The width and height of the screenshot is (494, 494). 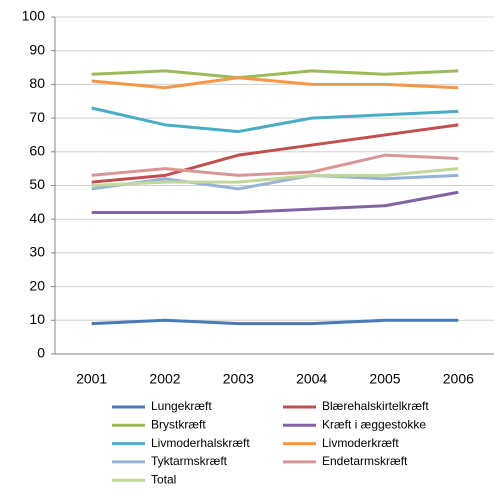 What do you see at coordinates (360, 443) in the screenshot?
I see `legend-label: Livmoderkræft` at bounding box center [360, 443].